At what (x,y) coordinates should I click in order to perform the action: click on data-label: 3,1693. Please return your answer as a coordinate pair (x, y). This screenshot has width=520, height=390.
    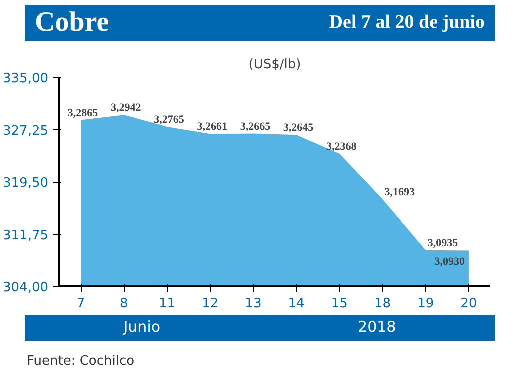
    Looking at the image, I should click on (400, 192).